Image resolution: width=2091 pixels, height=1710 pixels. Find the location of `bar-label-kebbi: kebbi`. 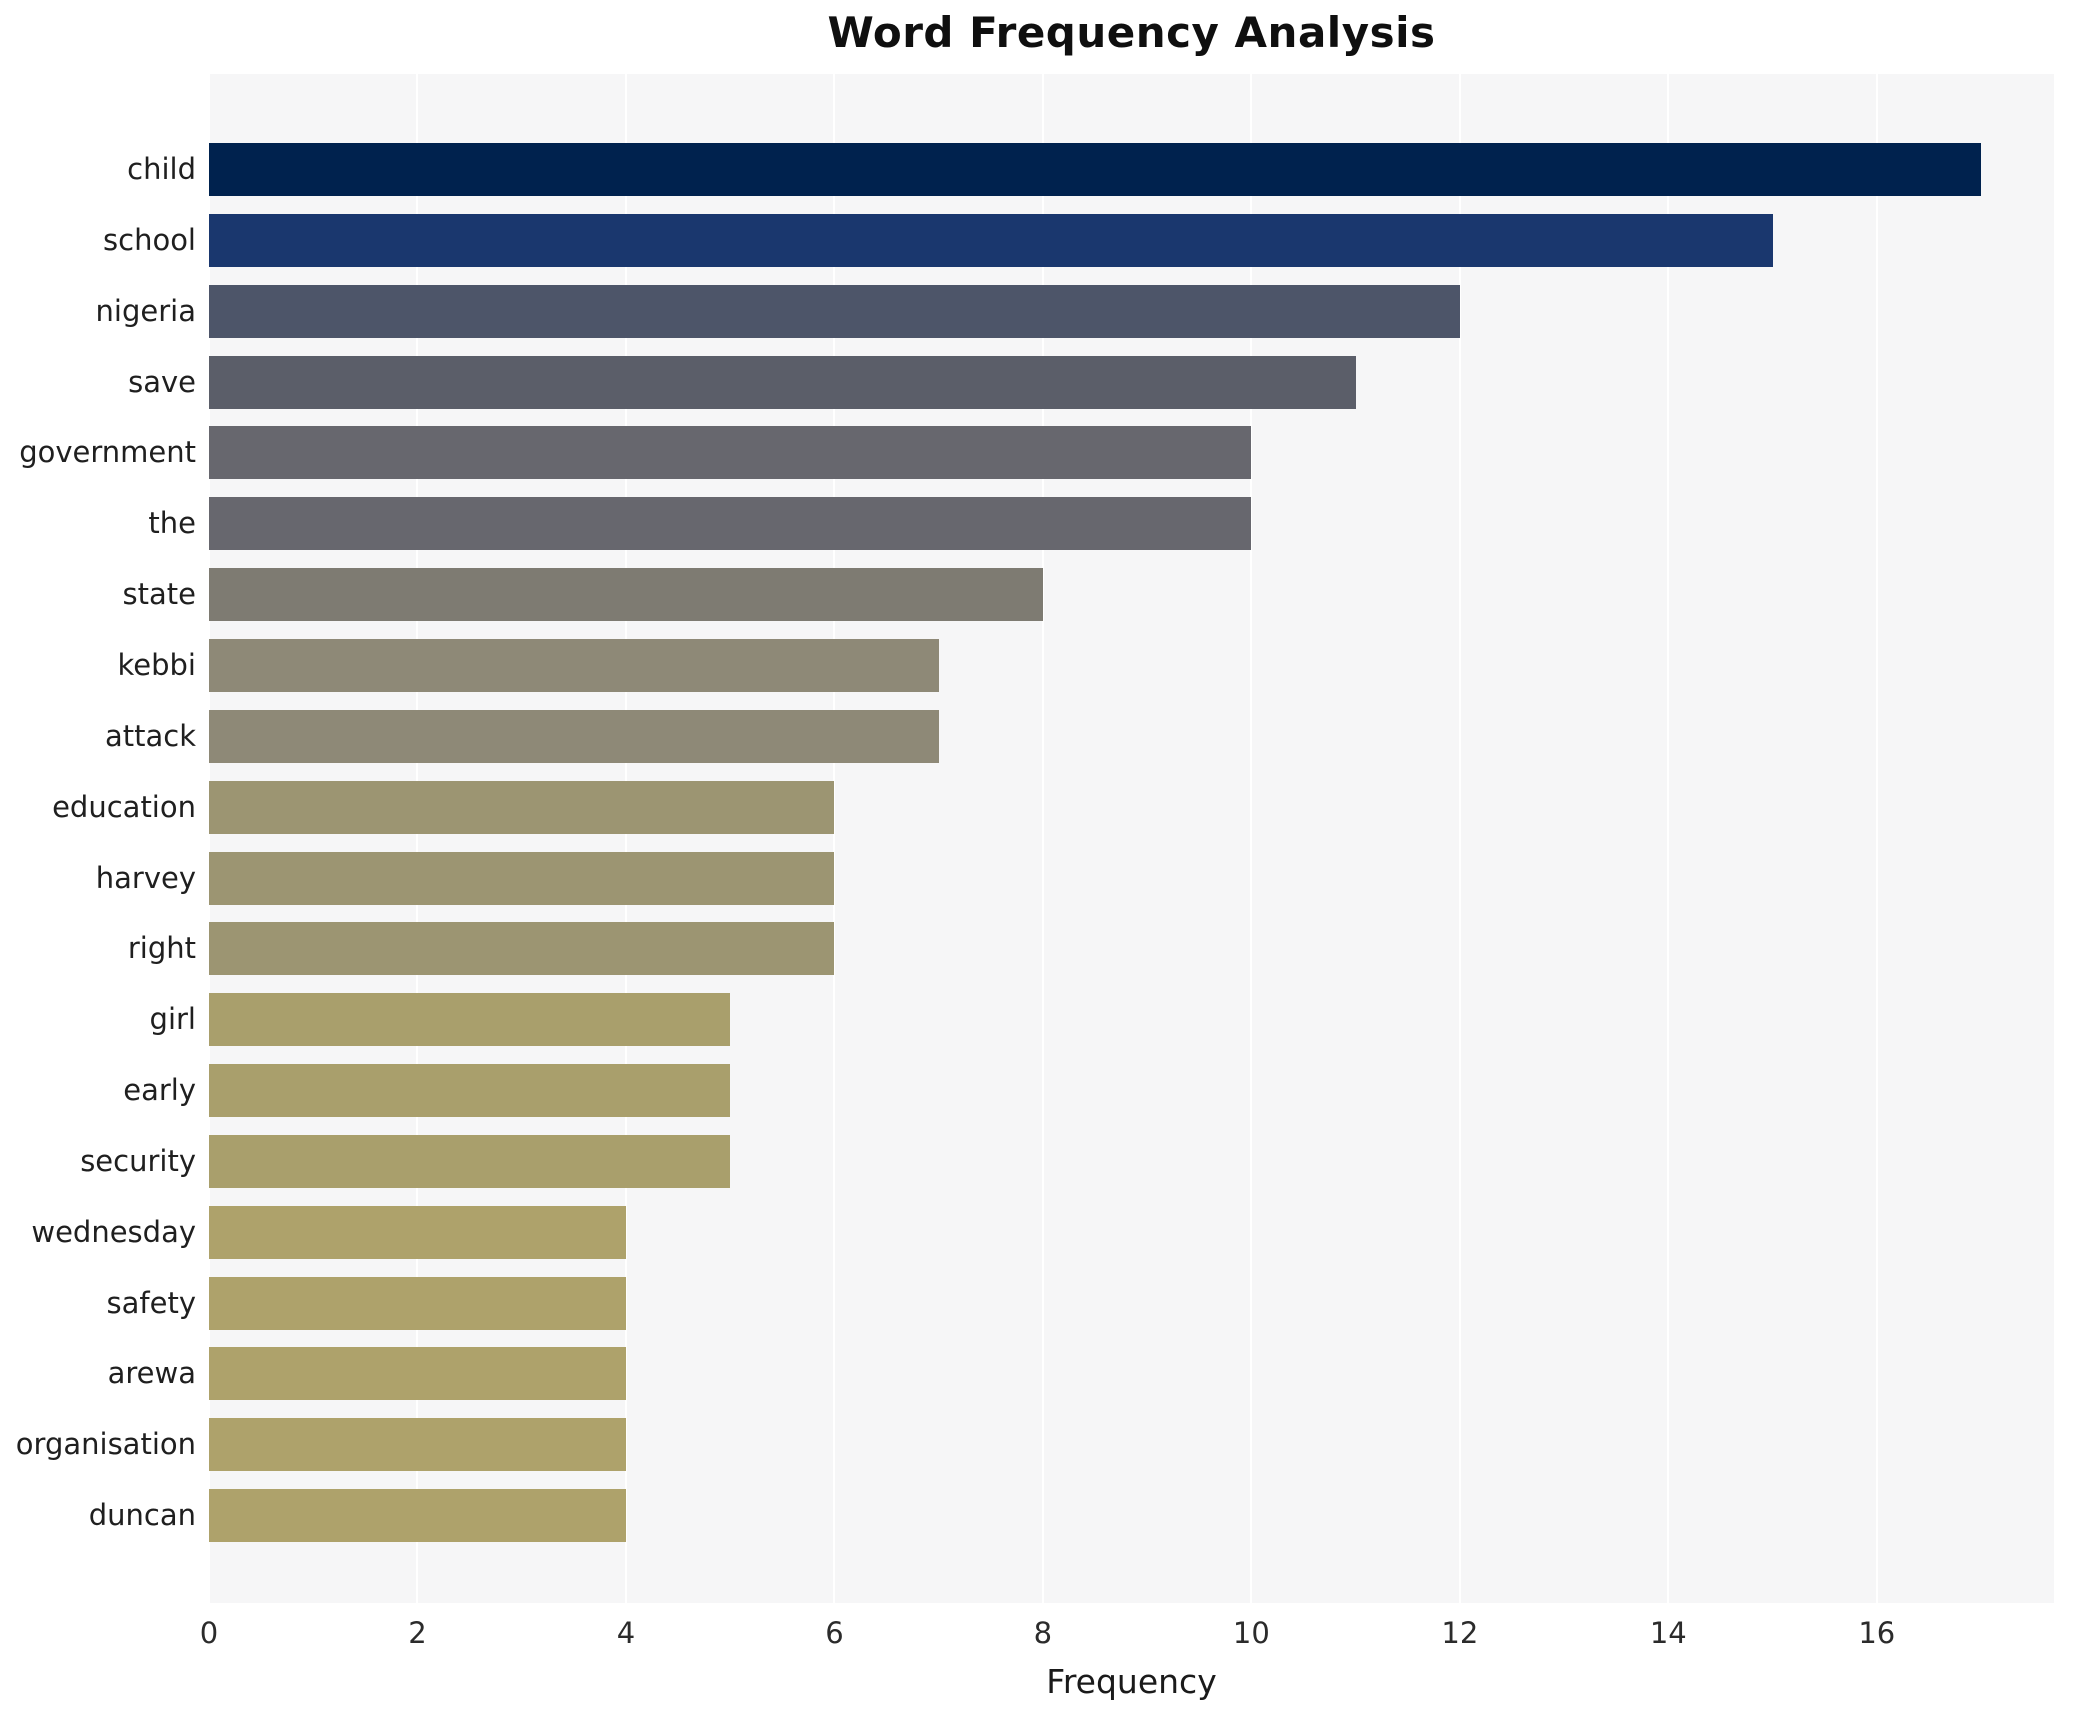

bar-label-kebbi: kebbi is located at coordinates (156, 664).